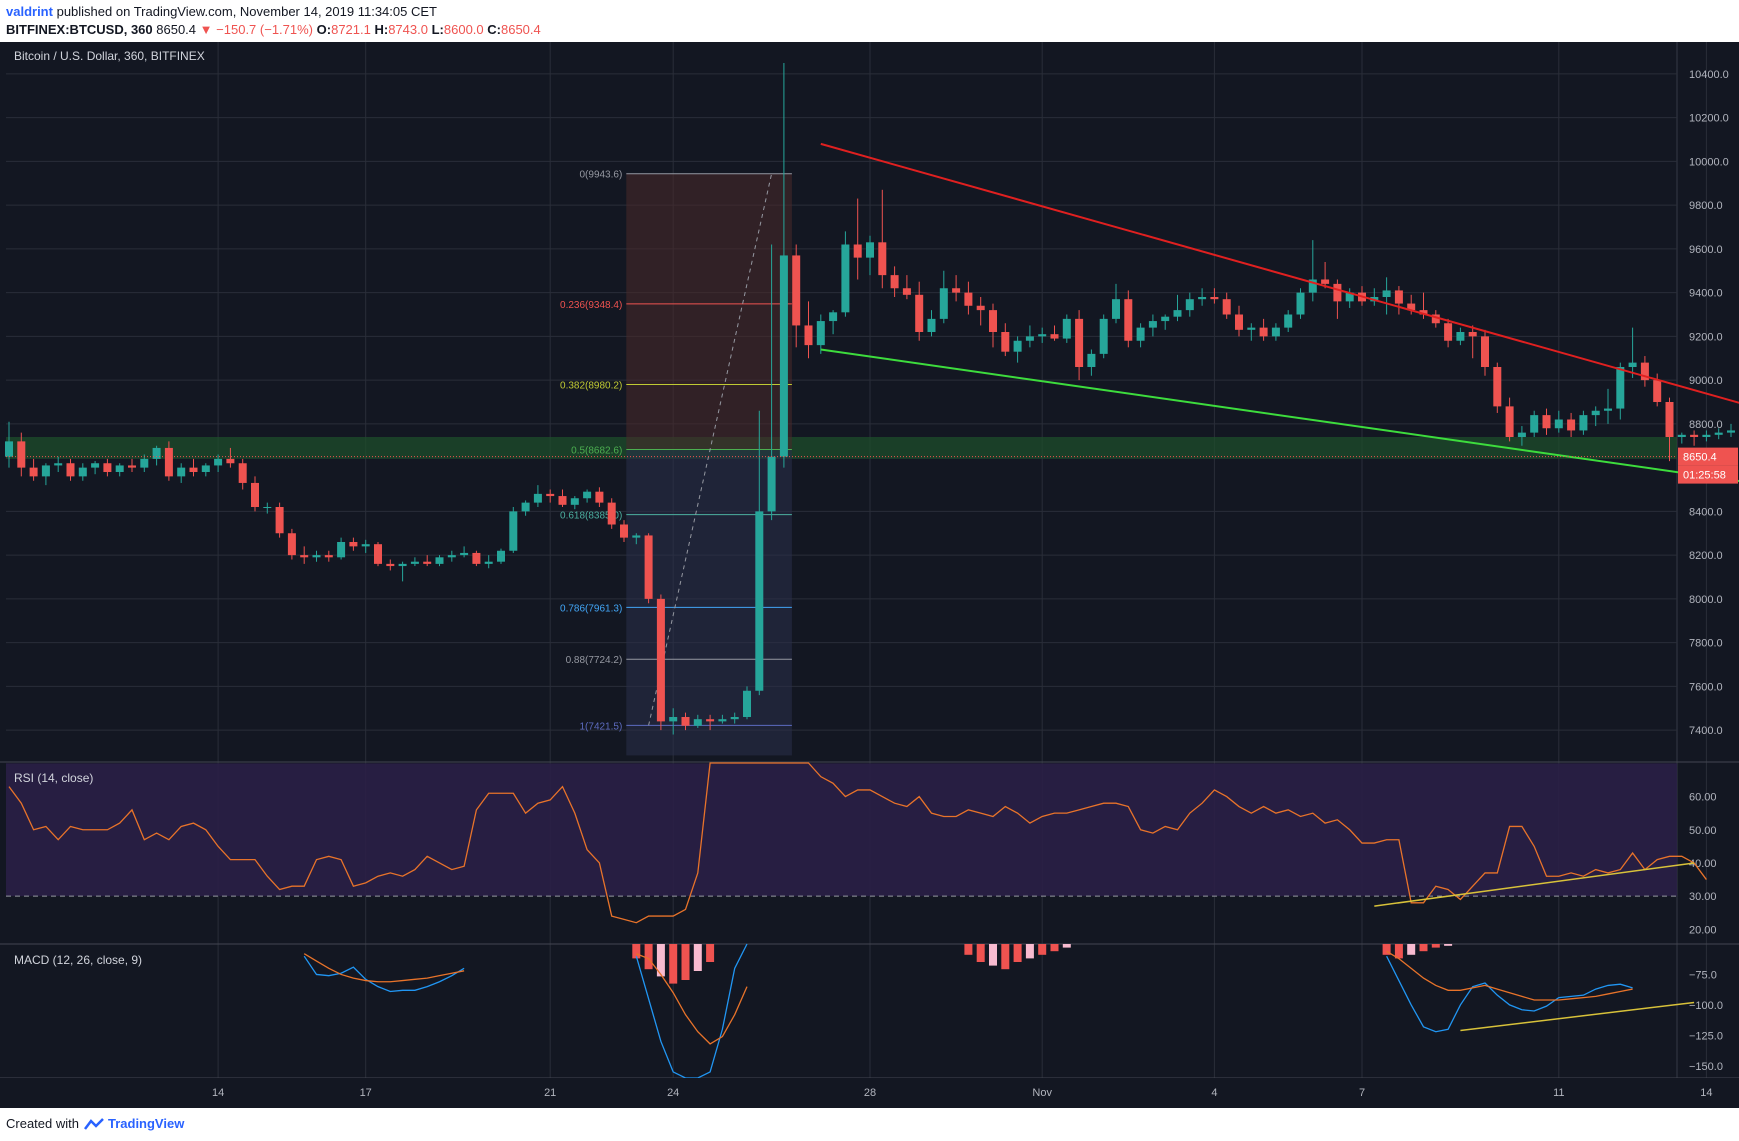 Image resolution: width=1739 pixels, height=1141 pixels. What do you see at coordinates (1214, 1093) in the screenshot?
I see `time-tick-label: 4` at bounding box center [1214, 1093].